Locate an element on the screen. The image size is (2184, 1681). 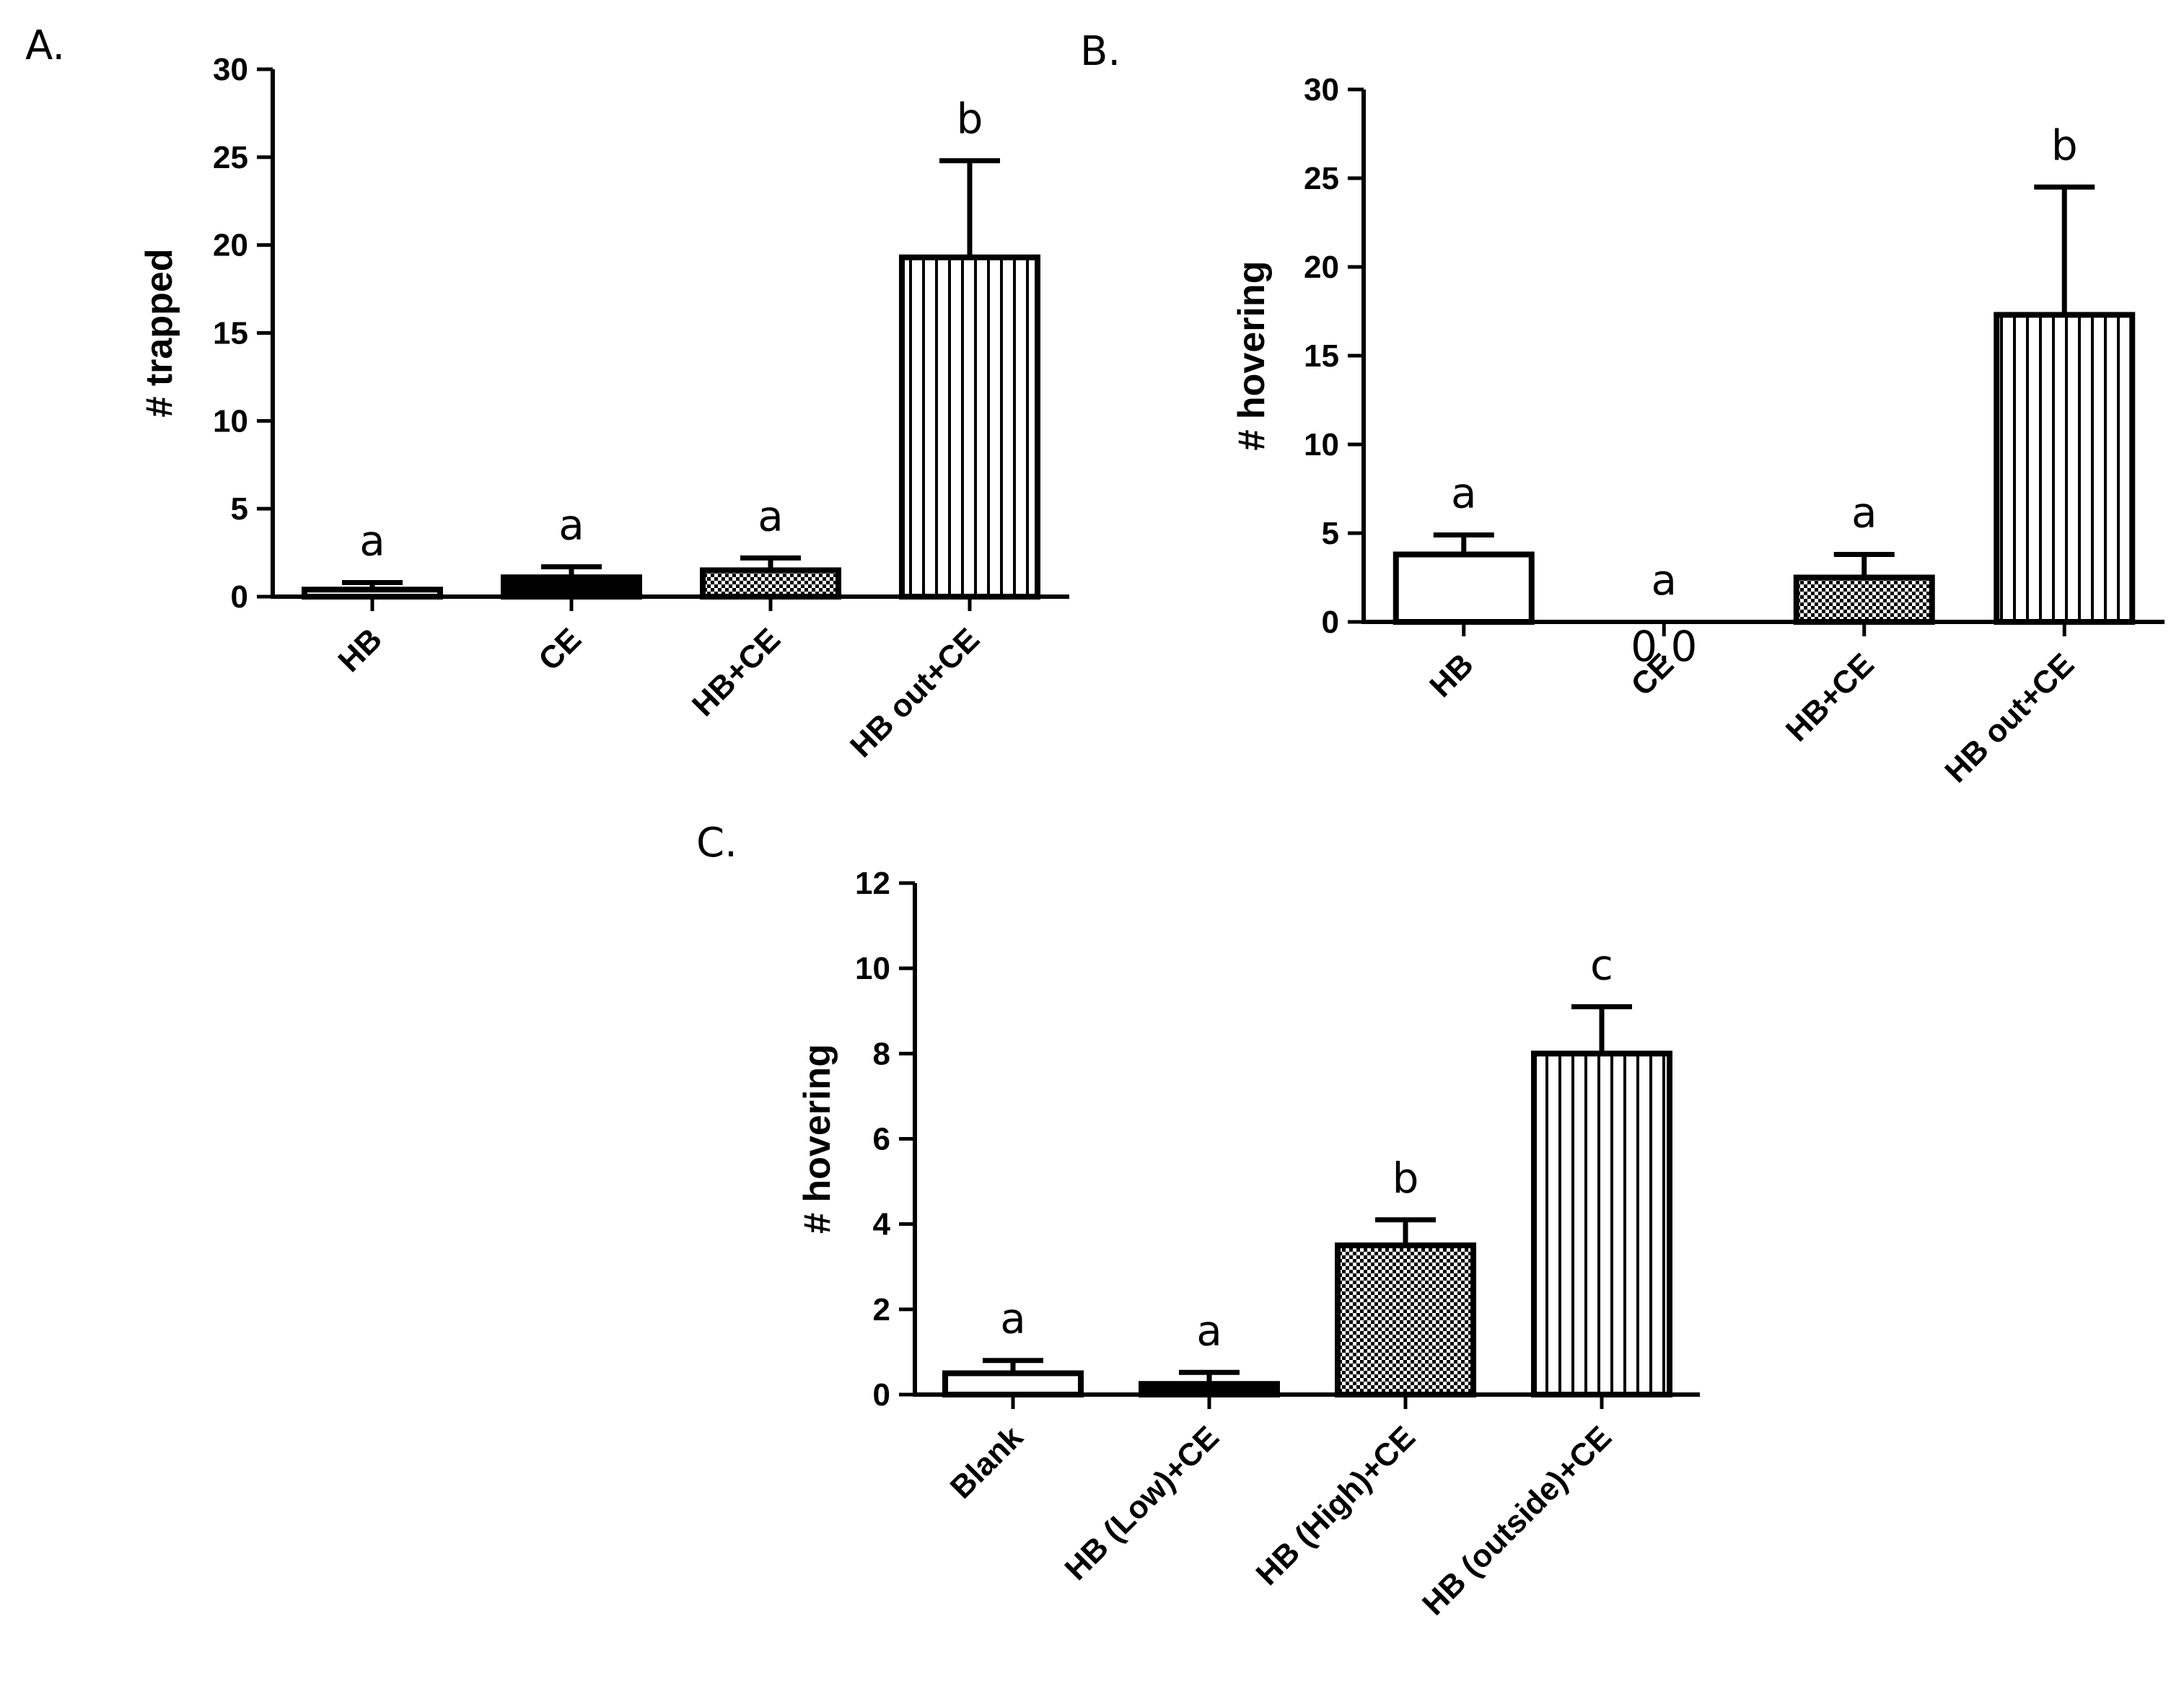
y-tick-label: 12 is located at coordinates (872, 883).